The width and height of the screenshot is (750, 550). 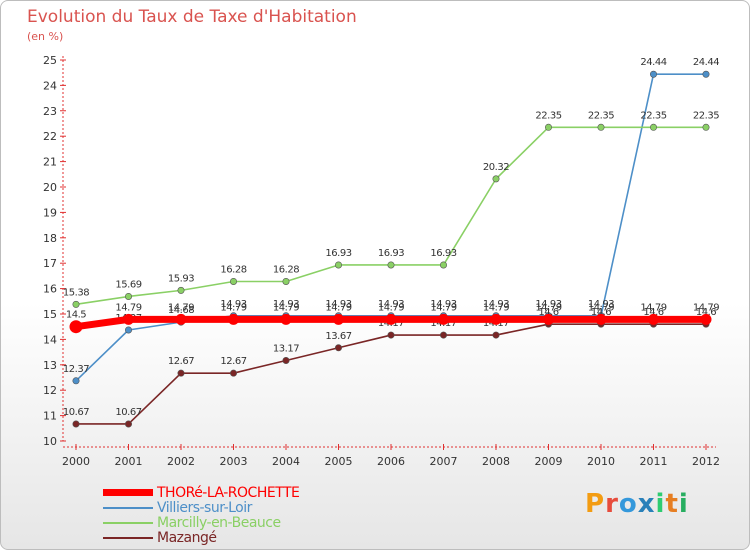 What do you see at coordinates (50, 111) in the screenshot?
I see `y-tick-label: 23` at bounding box center [50, 111].